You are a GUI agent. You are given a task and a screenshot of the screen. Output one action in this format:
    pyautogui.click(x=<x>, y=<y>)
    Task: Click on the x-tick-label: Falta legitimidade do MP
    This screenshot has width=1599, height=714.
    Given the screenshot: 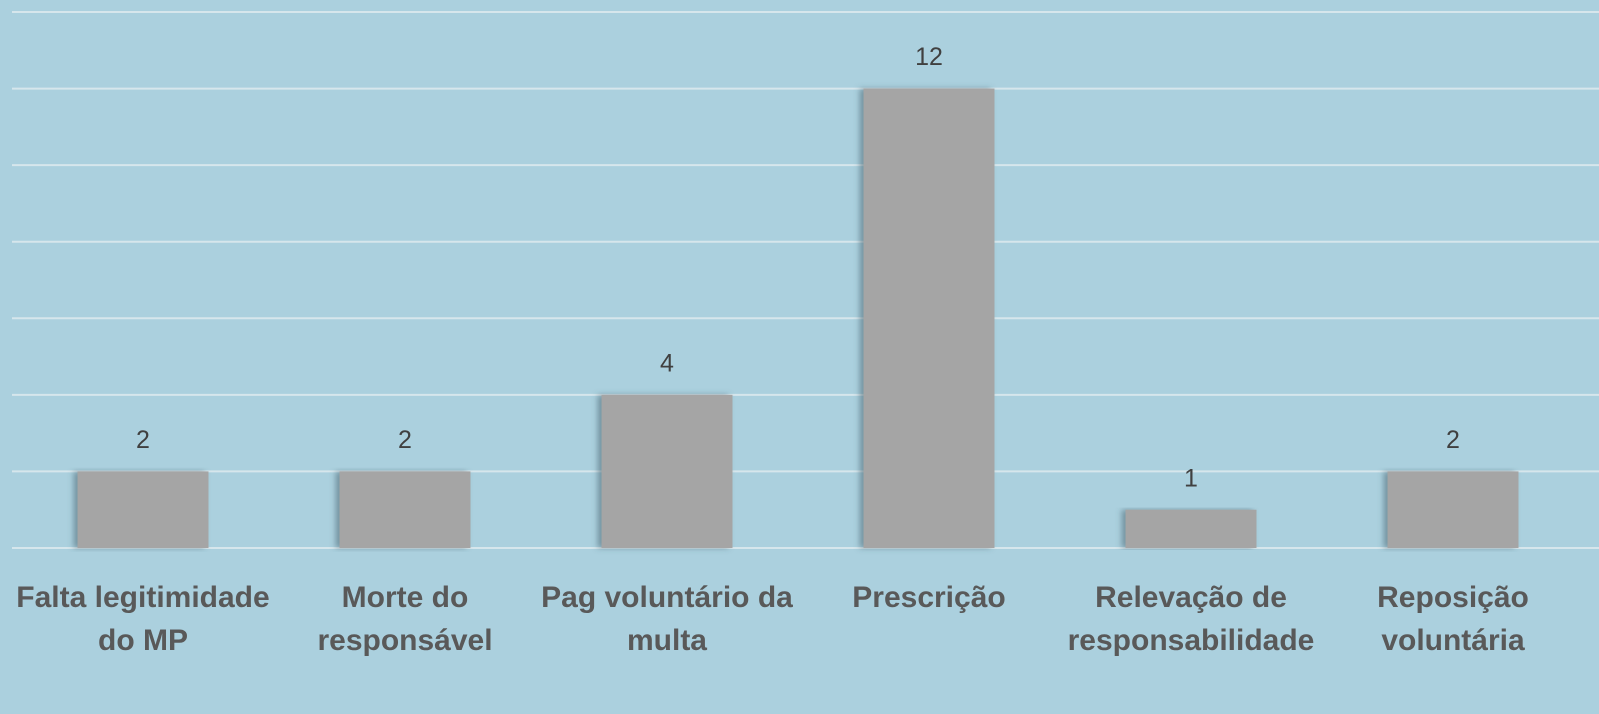 What is the action you would take?
    pyautogui.click(x=143, y=619)
    